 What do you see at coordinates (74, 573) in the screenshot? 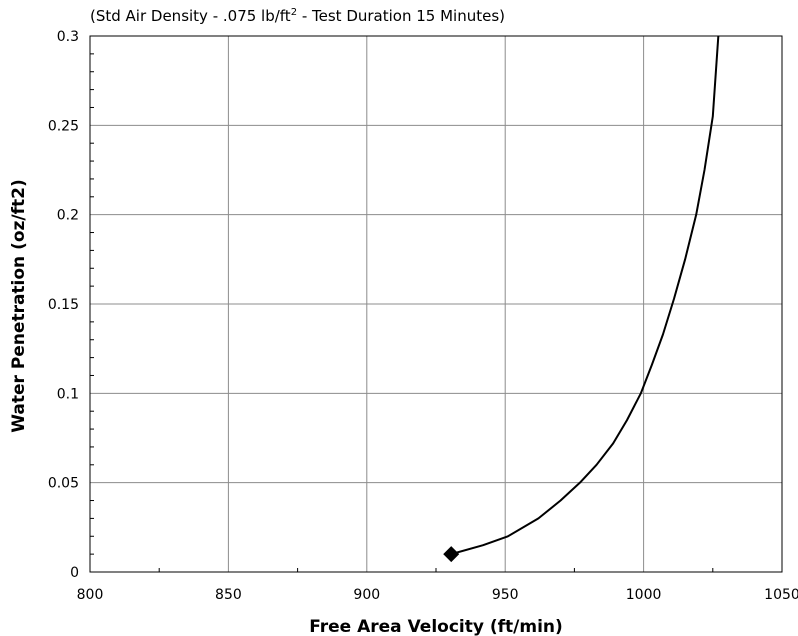
I see `y-tick-label: 0` at bounding box center [74, 573].